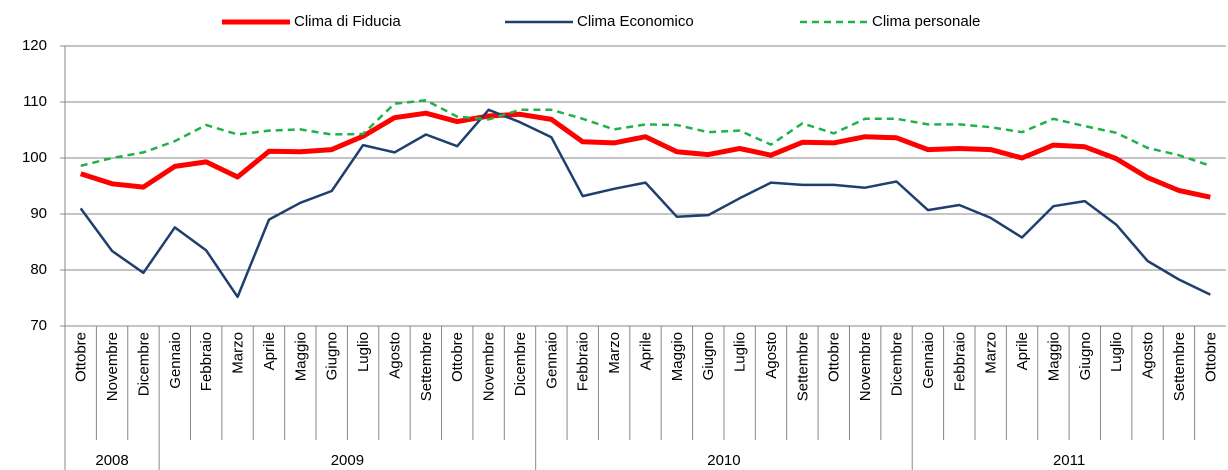 The height and width of the screenshot is (470, 1228). What do you see at coordinates (38, 325) in the screenshot?
I see `y-tick-label: 70` at bounding box center [38, 325].